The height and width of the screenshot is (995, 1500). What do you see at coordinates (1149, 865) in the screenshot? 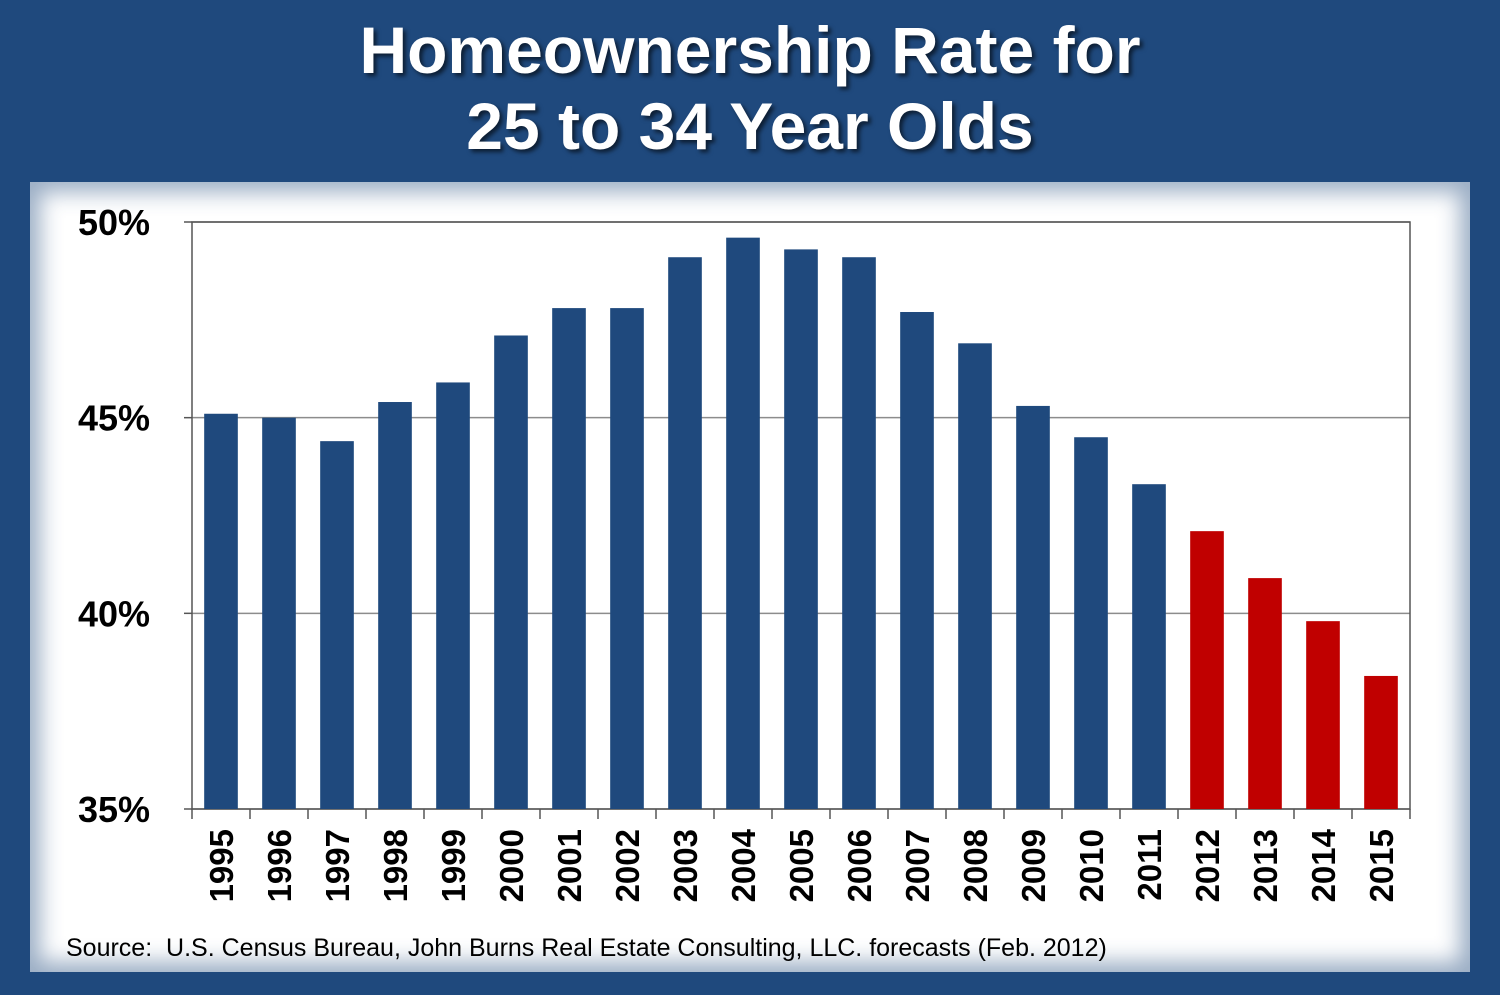
I see `x-tick-label: 2011` at bounding box center [1149, 865].